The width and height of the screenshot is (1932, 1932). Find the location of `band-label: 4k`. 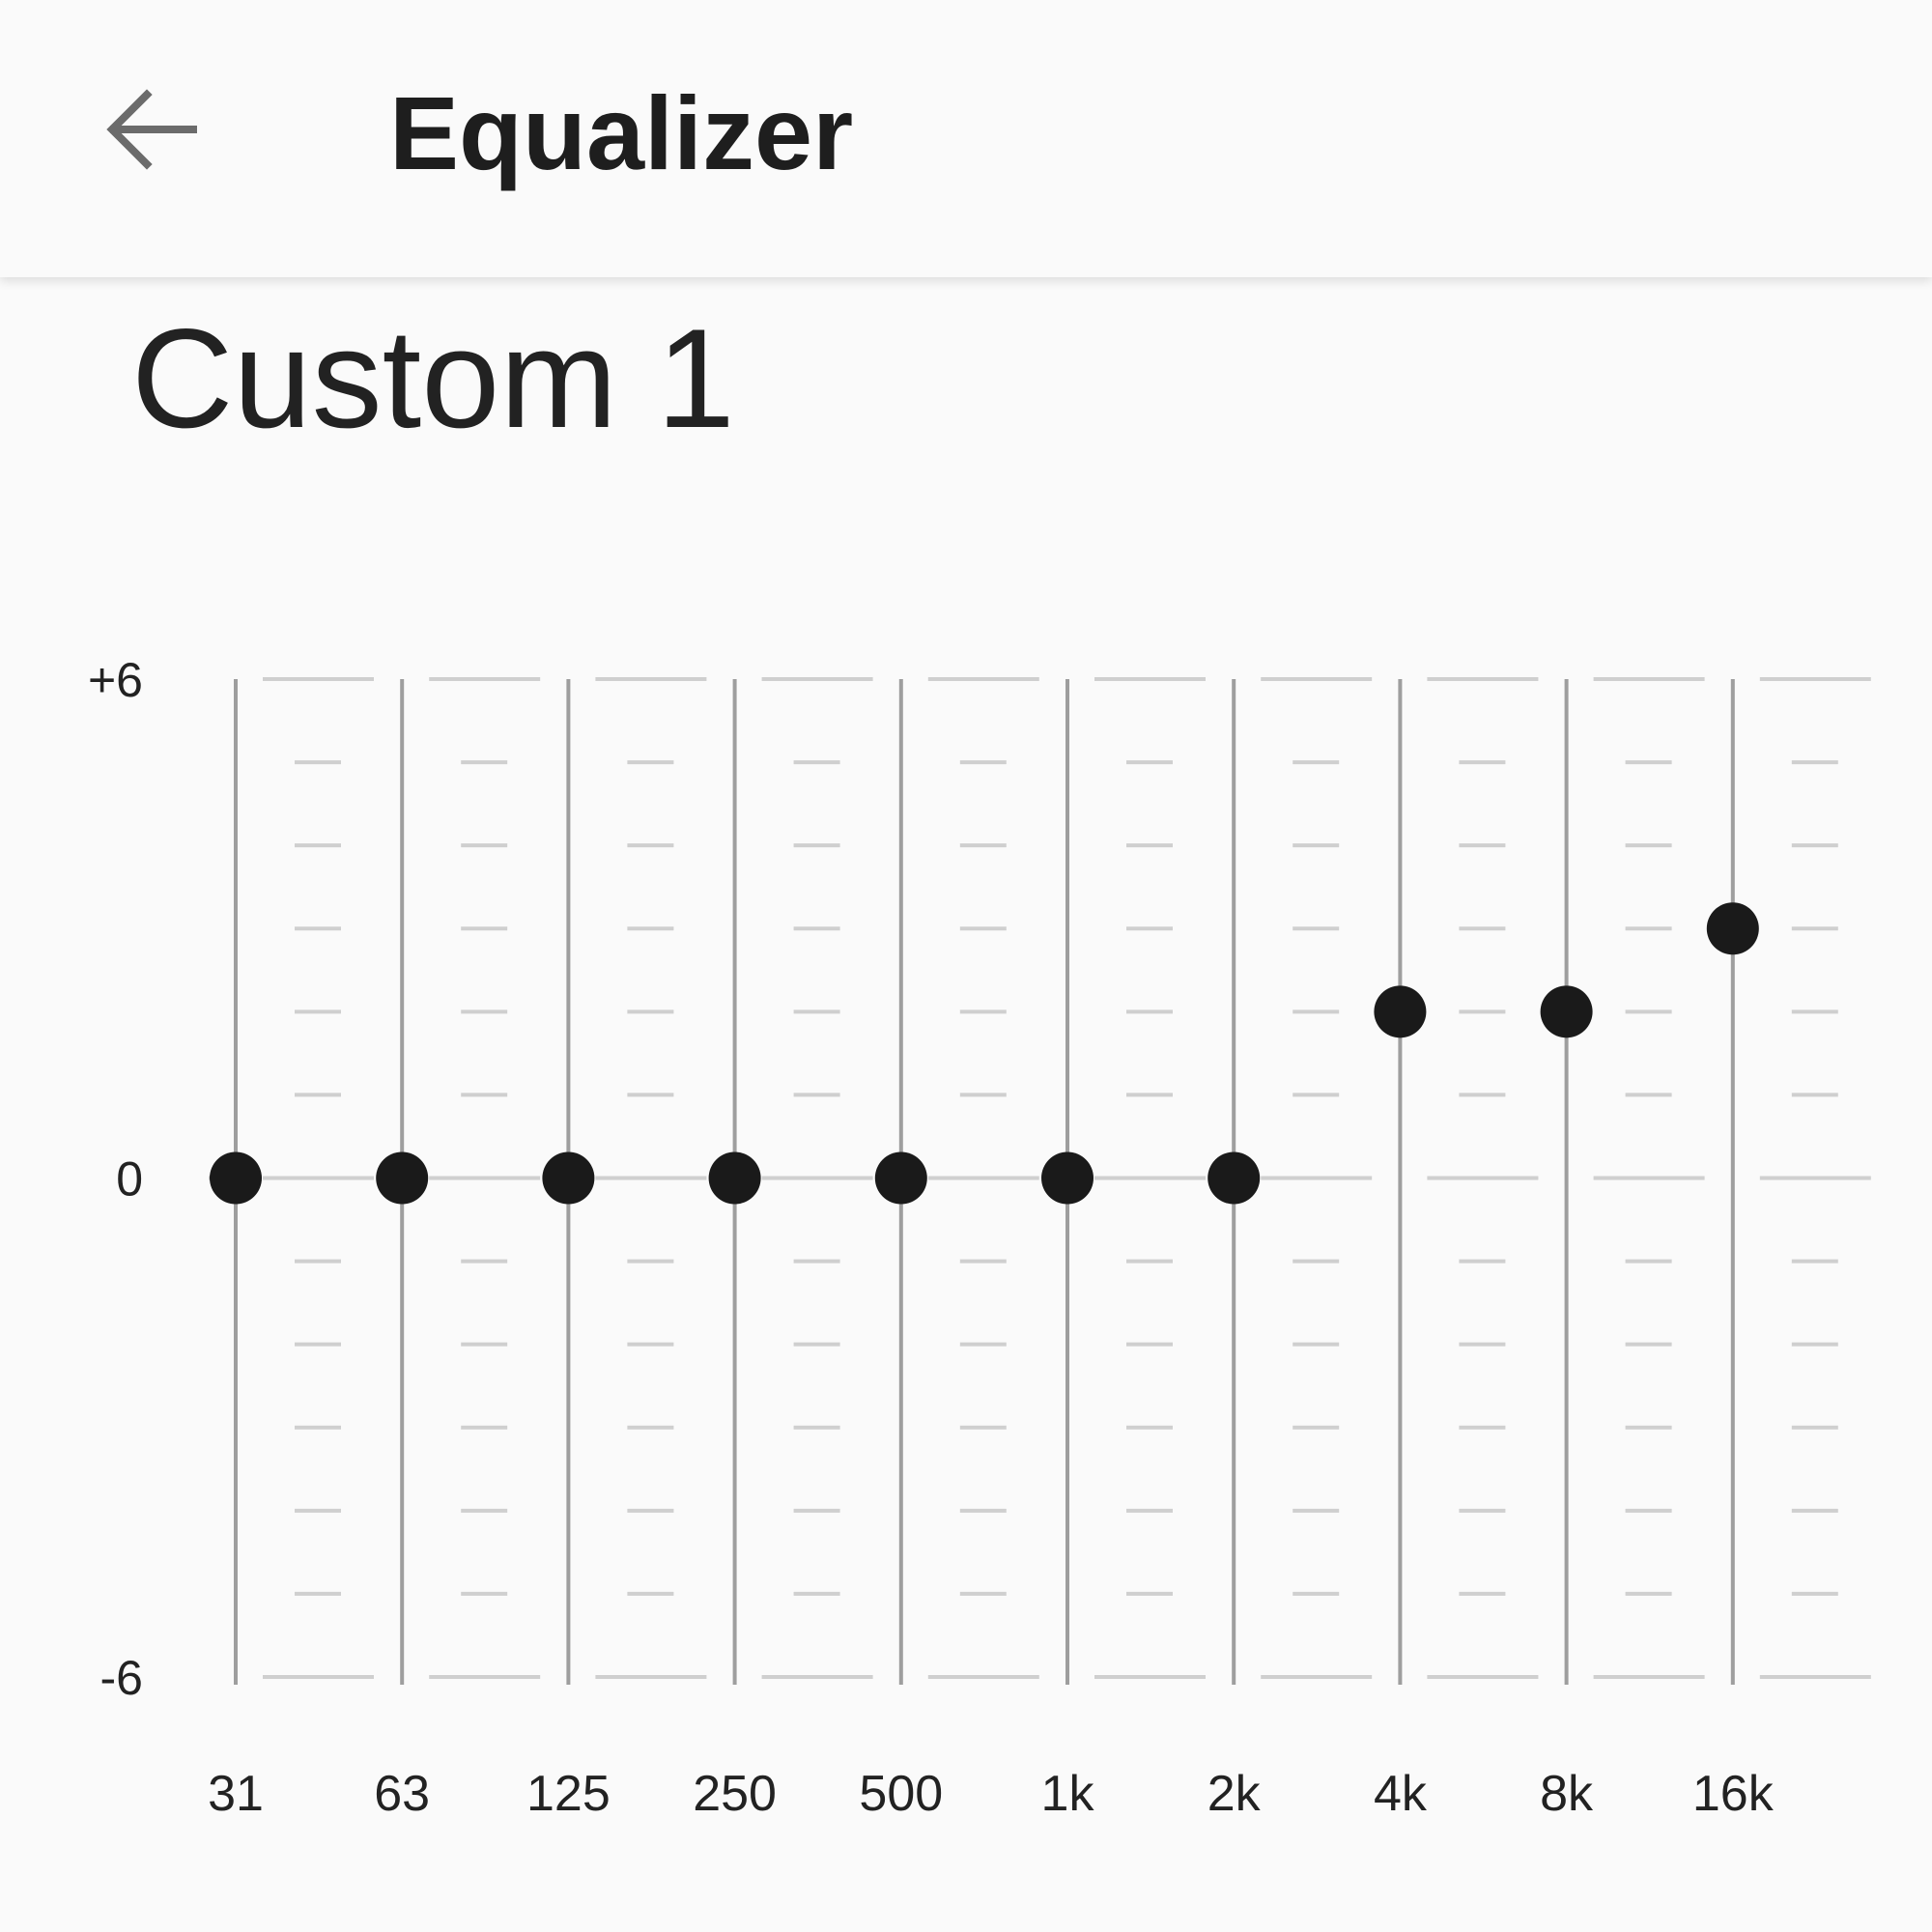

band-label: 4k is located at coordinates (1401, 1794).